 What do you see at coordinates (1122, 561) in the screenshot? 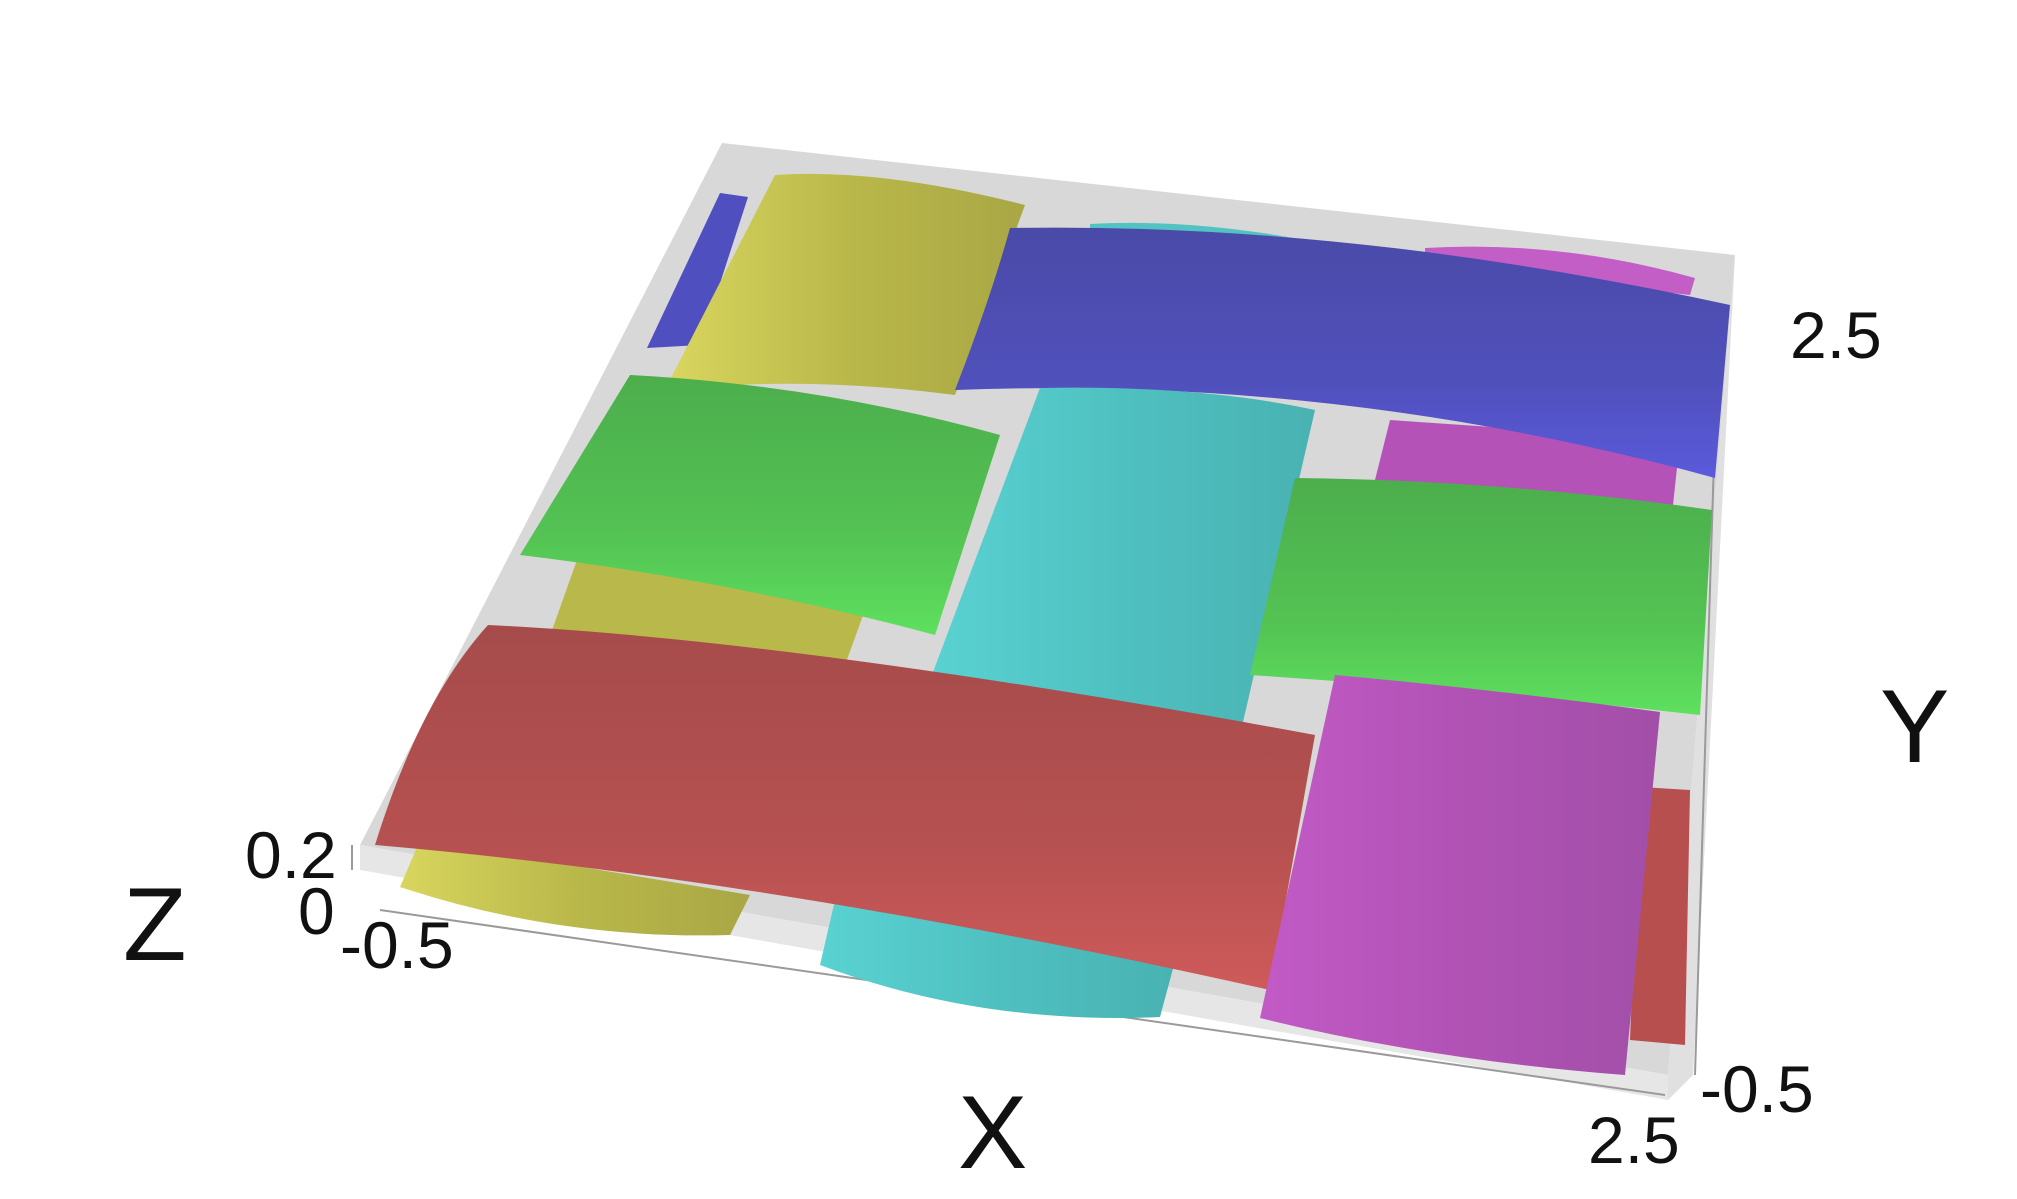
I see `cyan-strand-middle-segment` at bounding box center [1122, 561].